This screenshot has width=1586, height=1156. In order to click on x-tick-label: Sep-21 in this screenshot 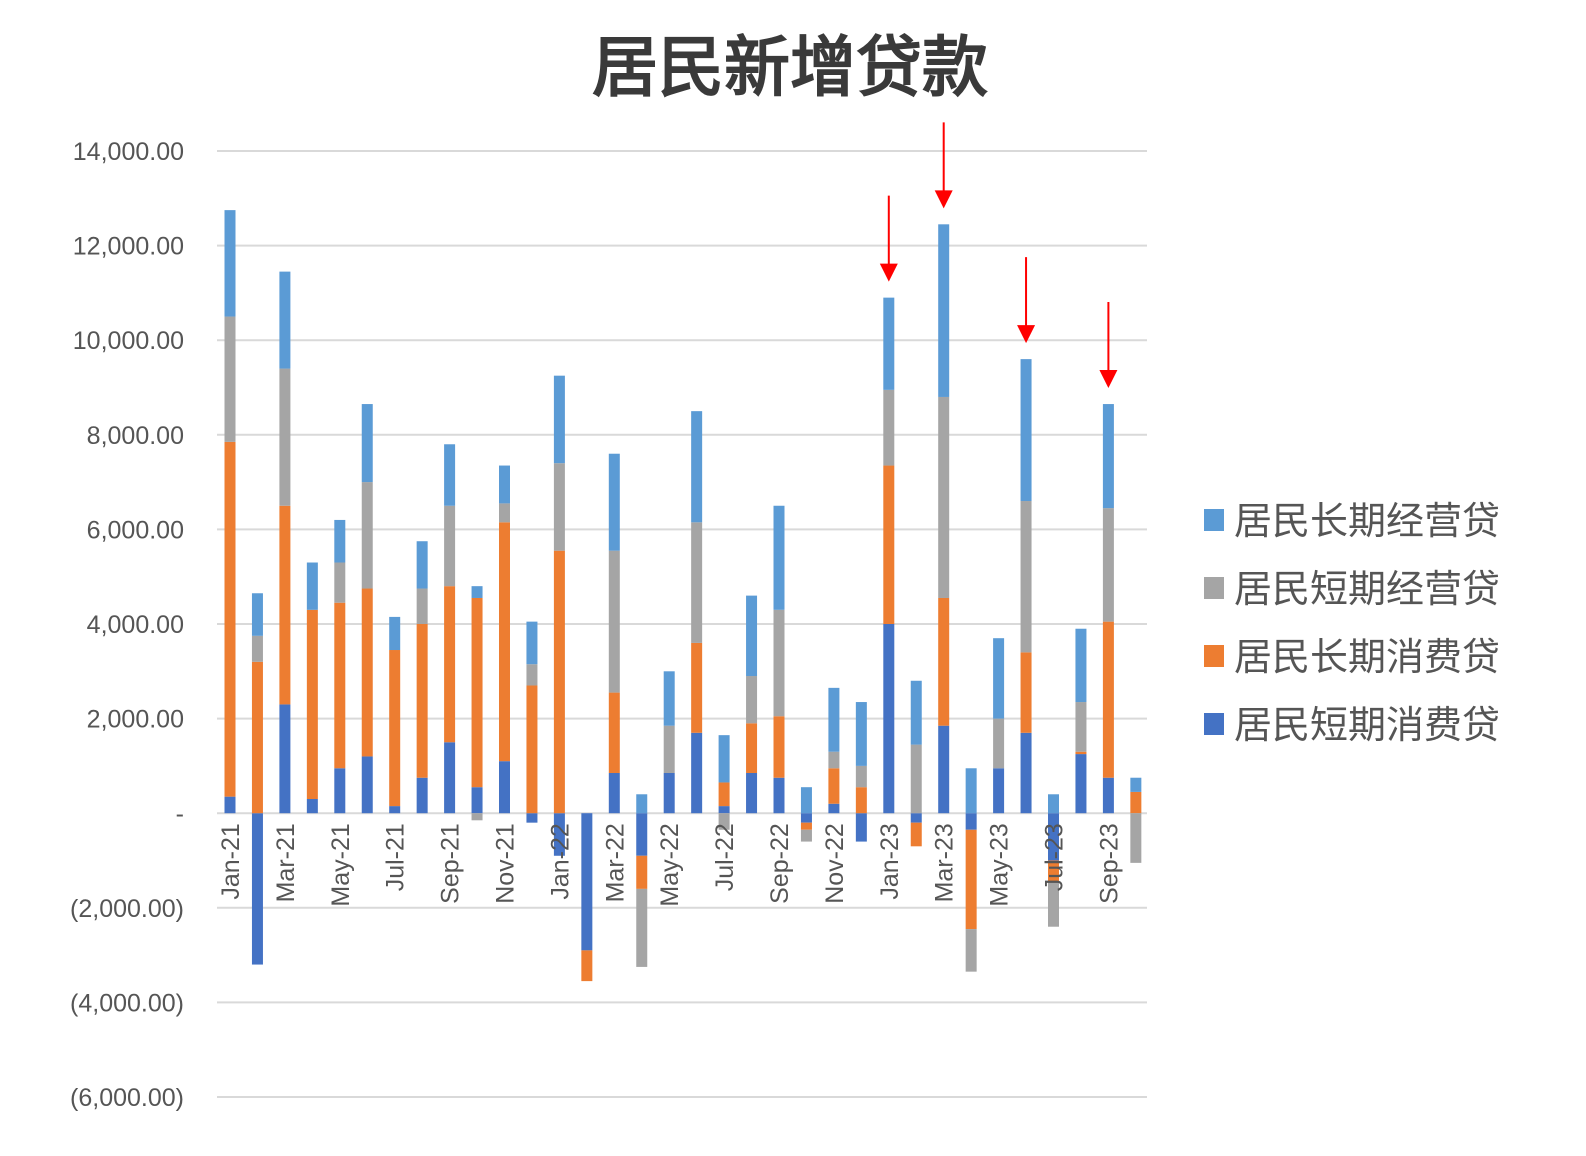, I will do `click(451, 863)`.